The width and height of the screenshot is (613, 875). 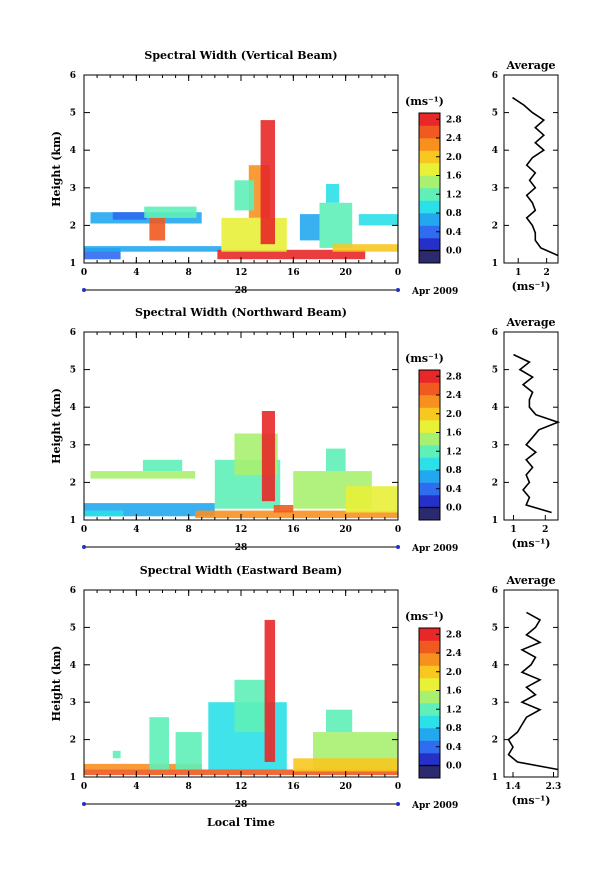 What do you see at coordinates (513, 530) in the screenshot?
I see `average-x-tick-label: 1` at bounding box center [513, 530].